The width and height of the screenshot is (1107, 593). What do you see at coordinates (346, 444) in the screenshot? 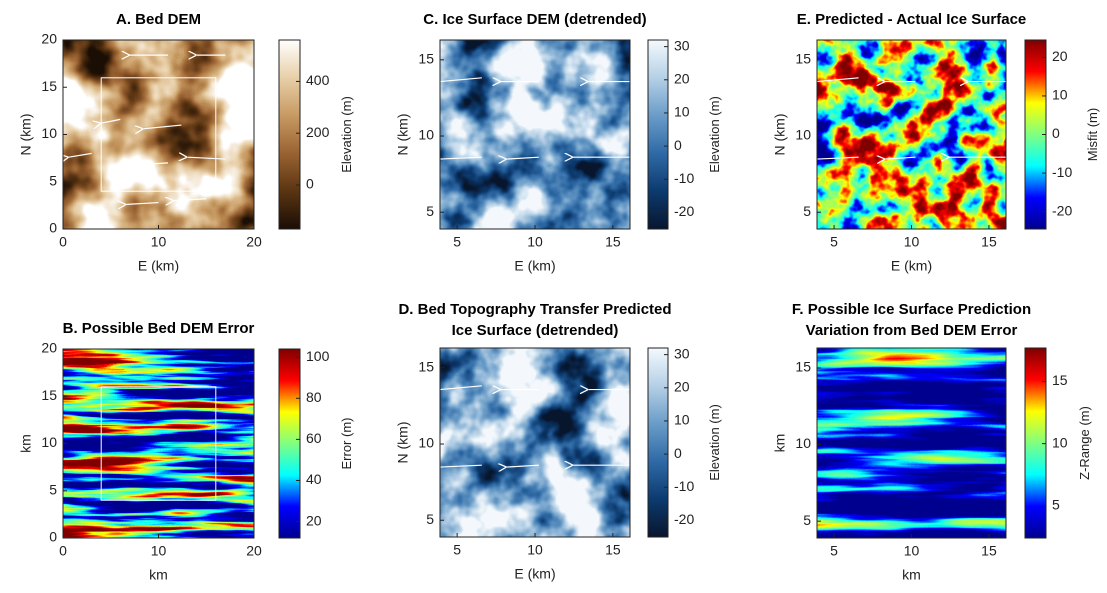
I see `colorbar-label: Error (m)` at bounding box center [346, 444].